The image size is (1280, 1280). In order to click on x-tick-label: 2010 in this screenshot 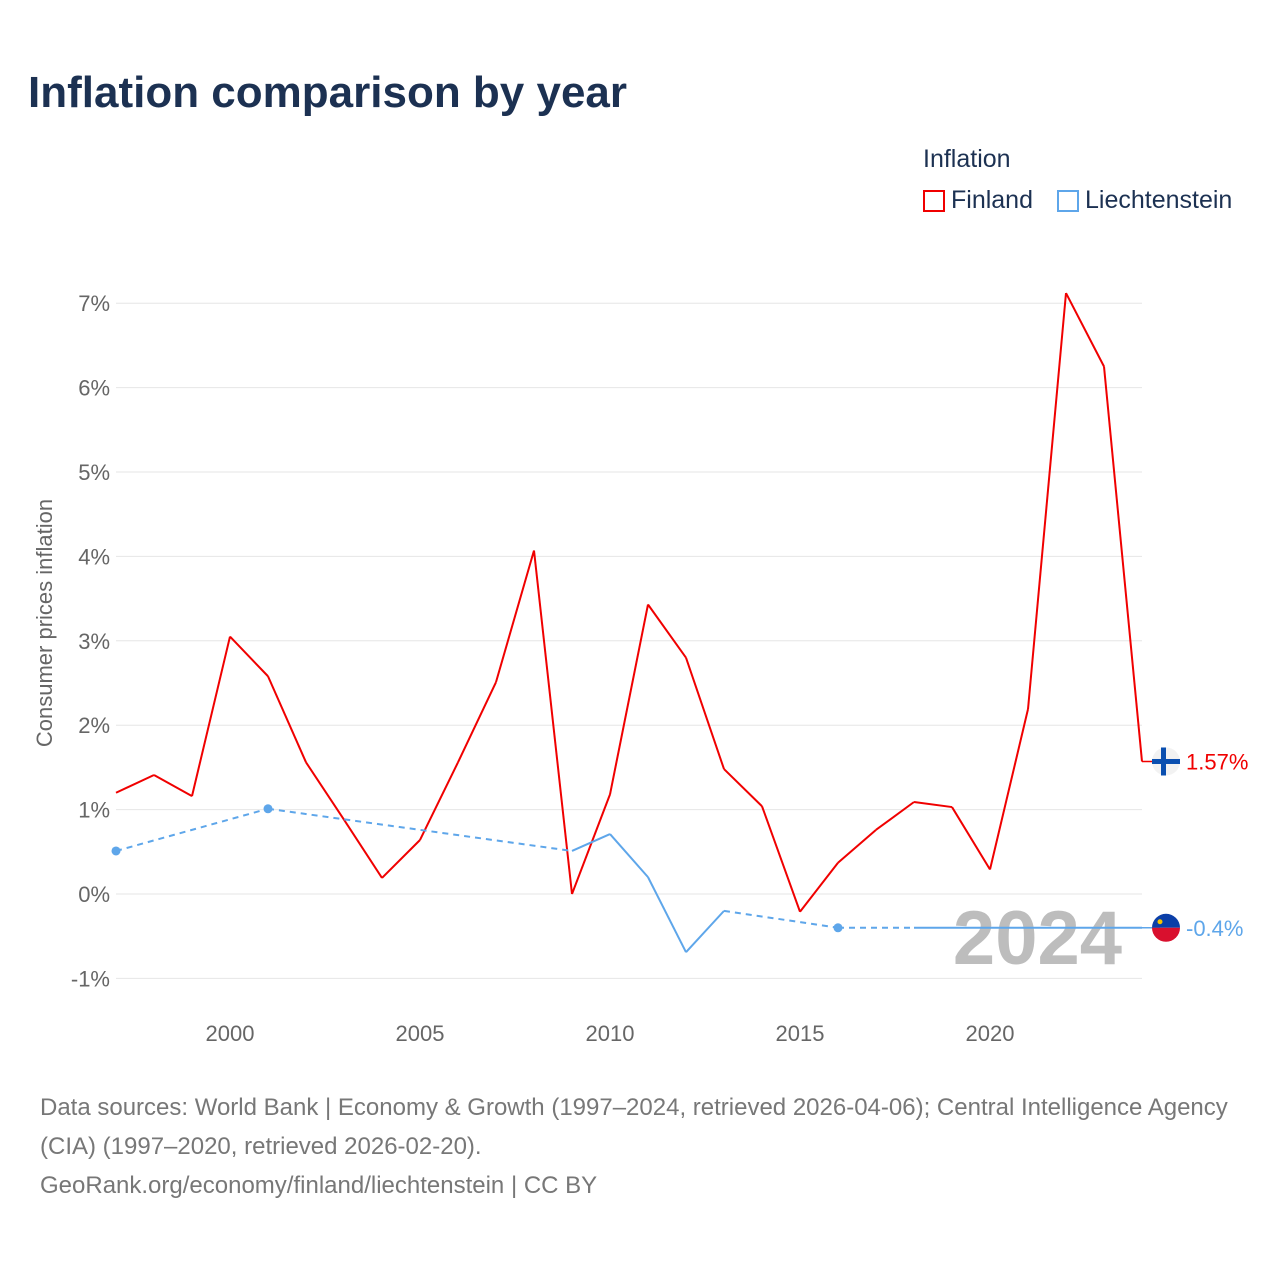, I will do `click(610, 1033)`.